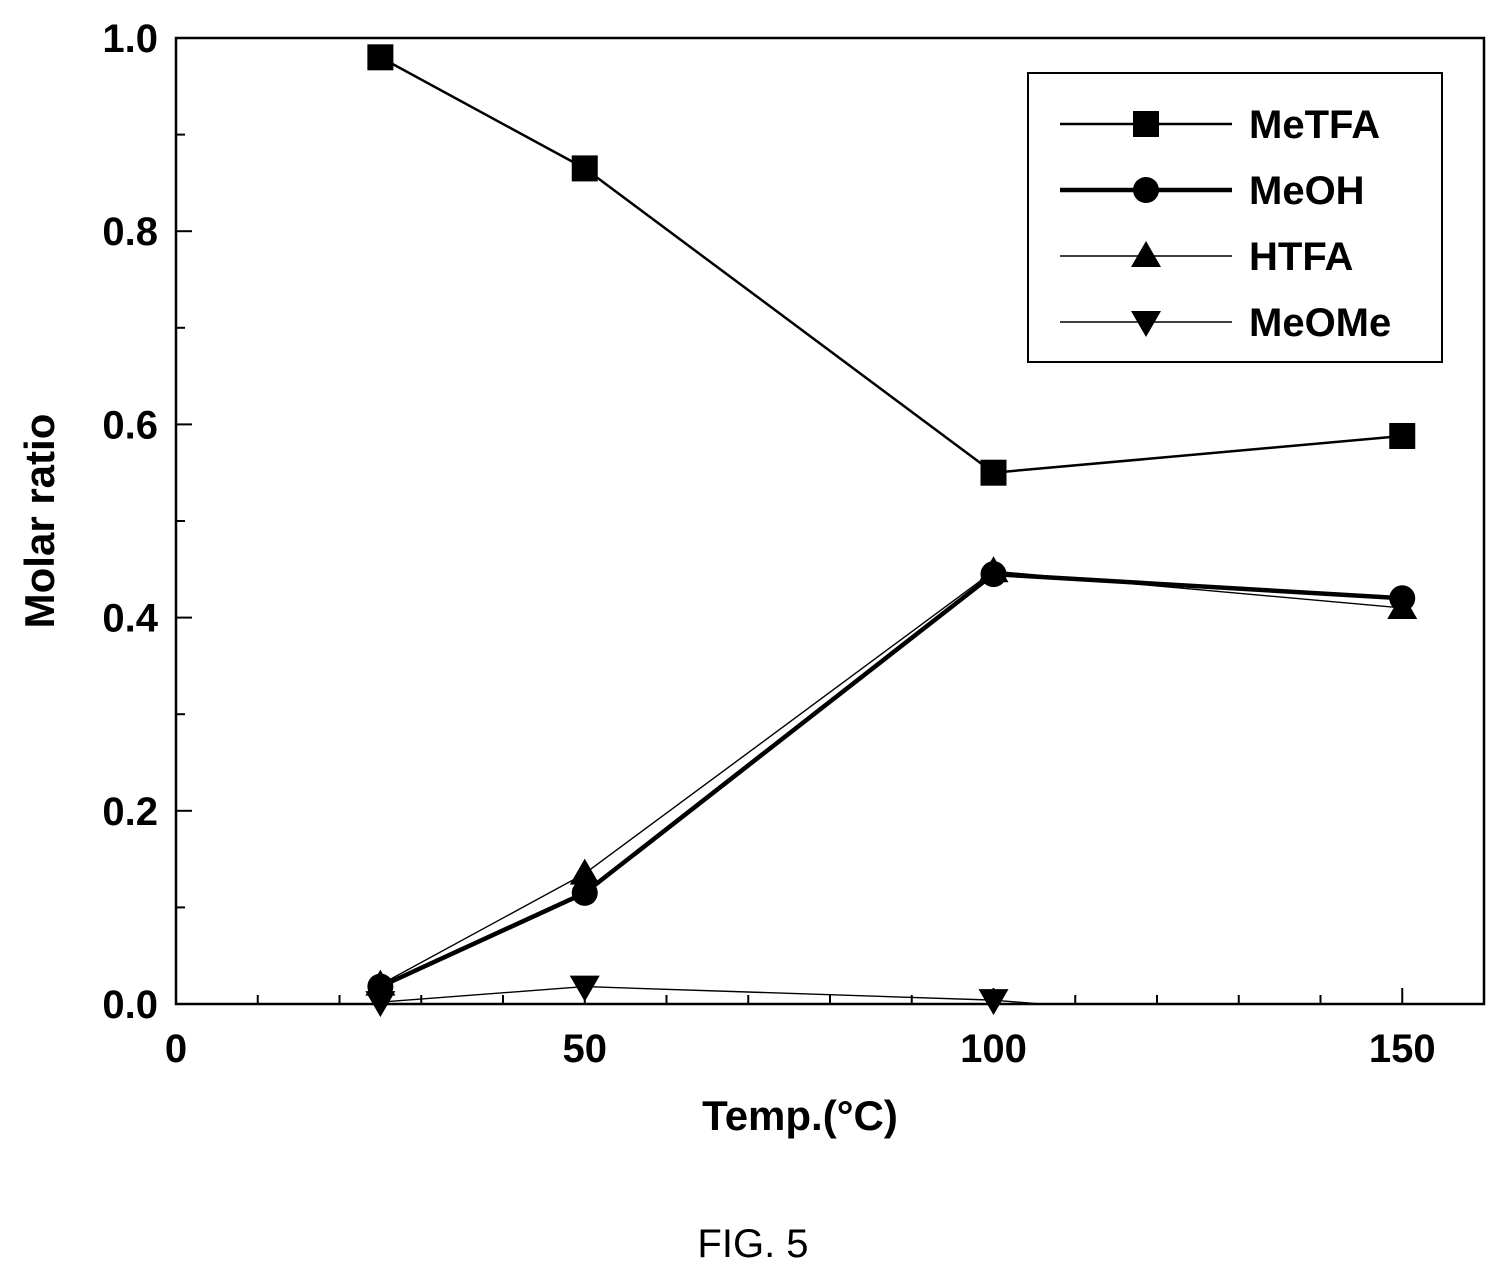  I want to click on y-tick-label: 0.8, so click(130, 232).